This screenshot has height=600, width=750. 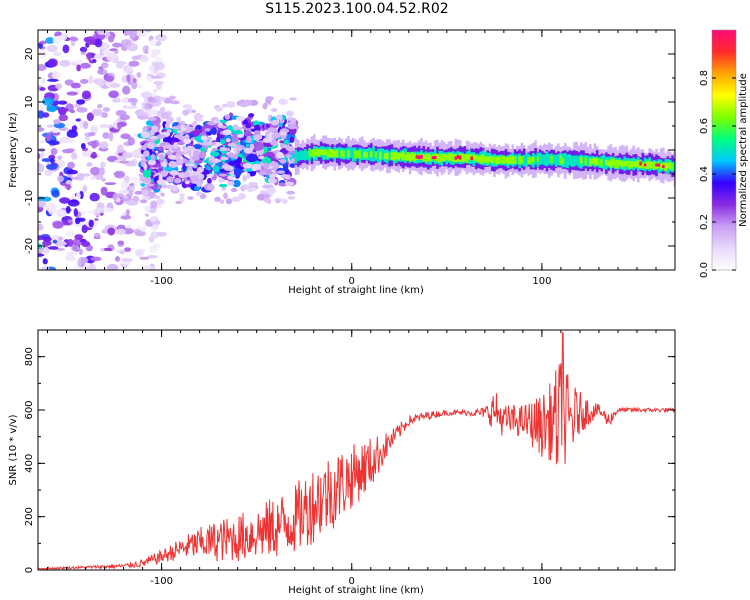 What do you see at coordinates (356, 590) in the screenshot?
I see `snr-x-axis-label: Height of straight line (km)` at bounding box center [356, 590].